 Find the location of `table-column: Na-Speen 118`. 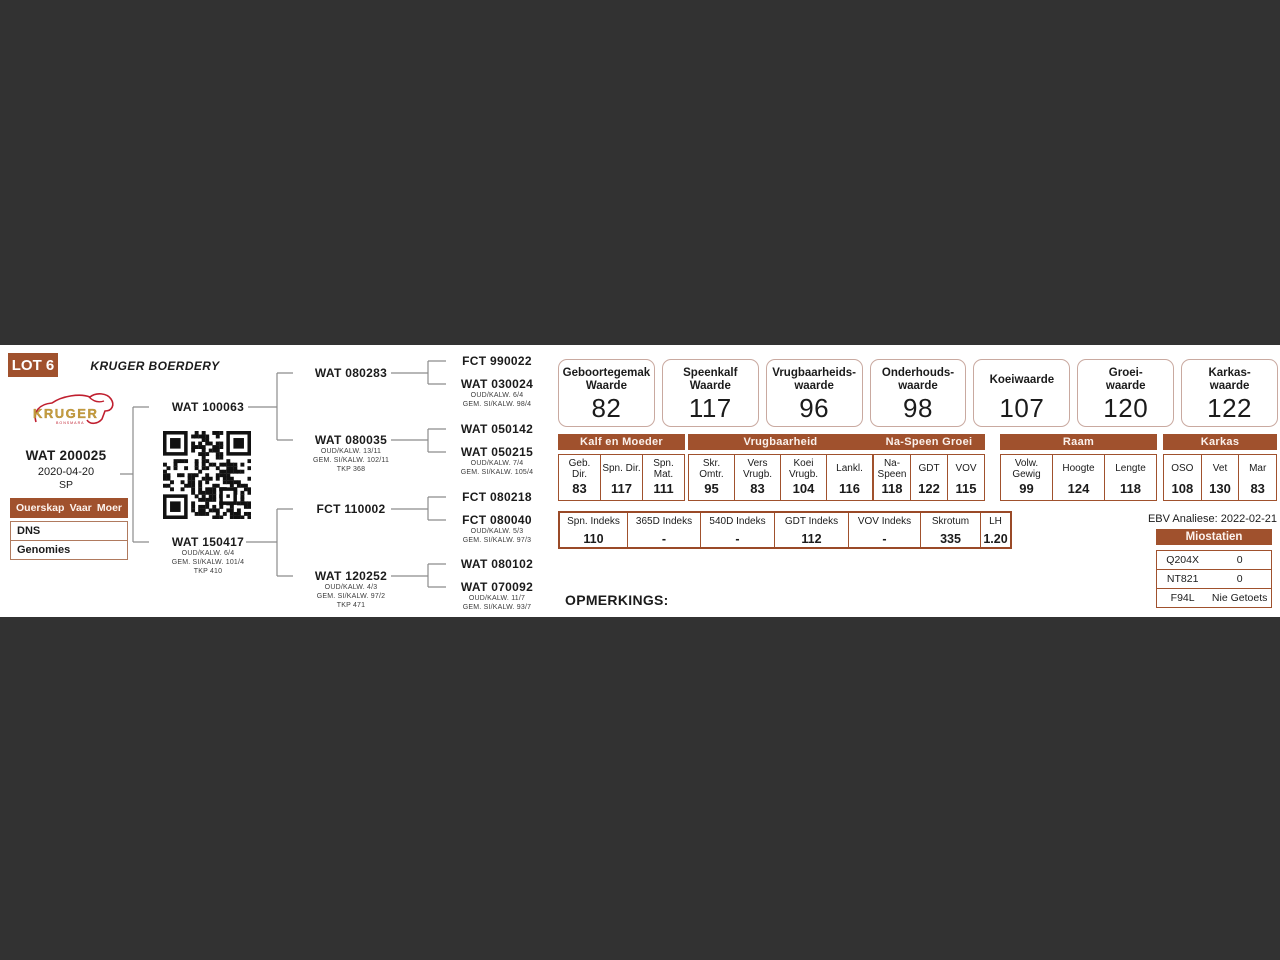

table-column: Na-Speen 118 is located at coordinates (892, 477).